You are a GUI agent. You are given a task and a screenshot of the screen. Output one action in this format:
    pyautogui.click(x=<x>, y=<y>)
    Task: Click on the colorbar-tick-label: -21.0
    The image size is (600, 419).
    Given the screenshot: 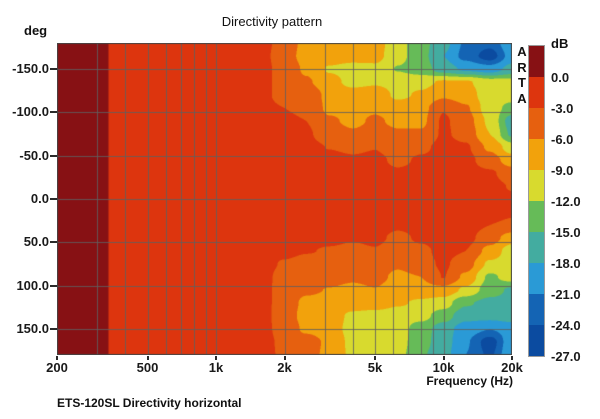 What is the action you would take?
    pyautogui.click(x=566, y=294)
    